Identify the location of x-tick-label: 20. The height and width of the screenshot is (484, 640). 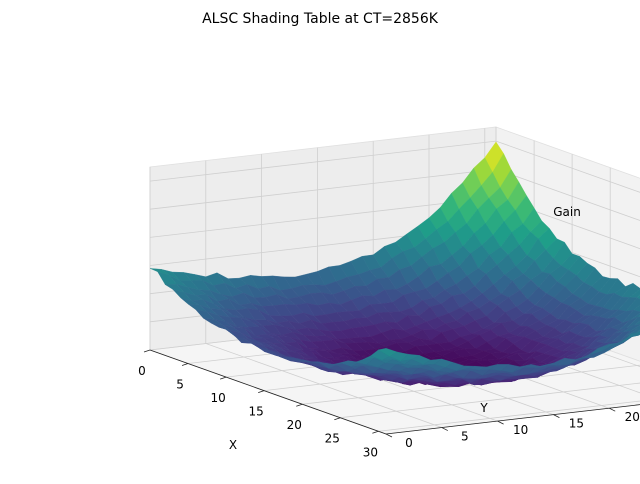
(294, 425).